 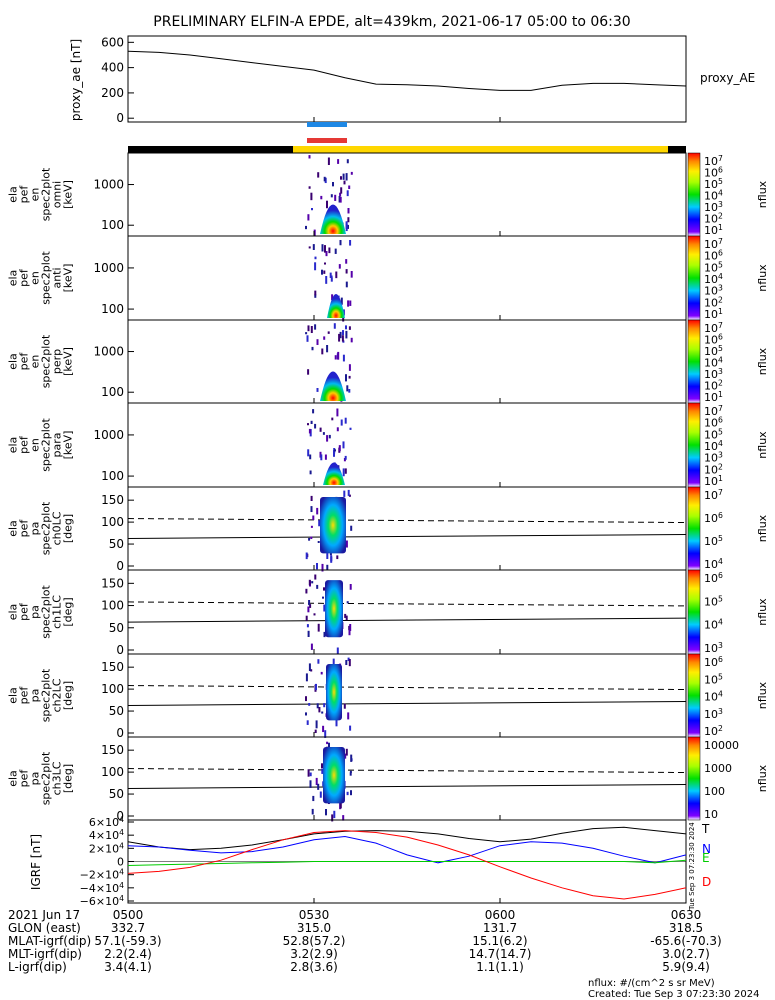 What do you see at coordinates (128, 954) in the screenshot?
I see `col0-mlt: 2.2(2.4)` at bounding box center [128, 954].